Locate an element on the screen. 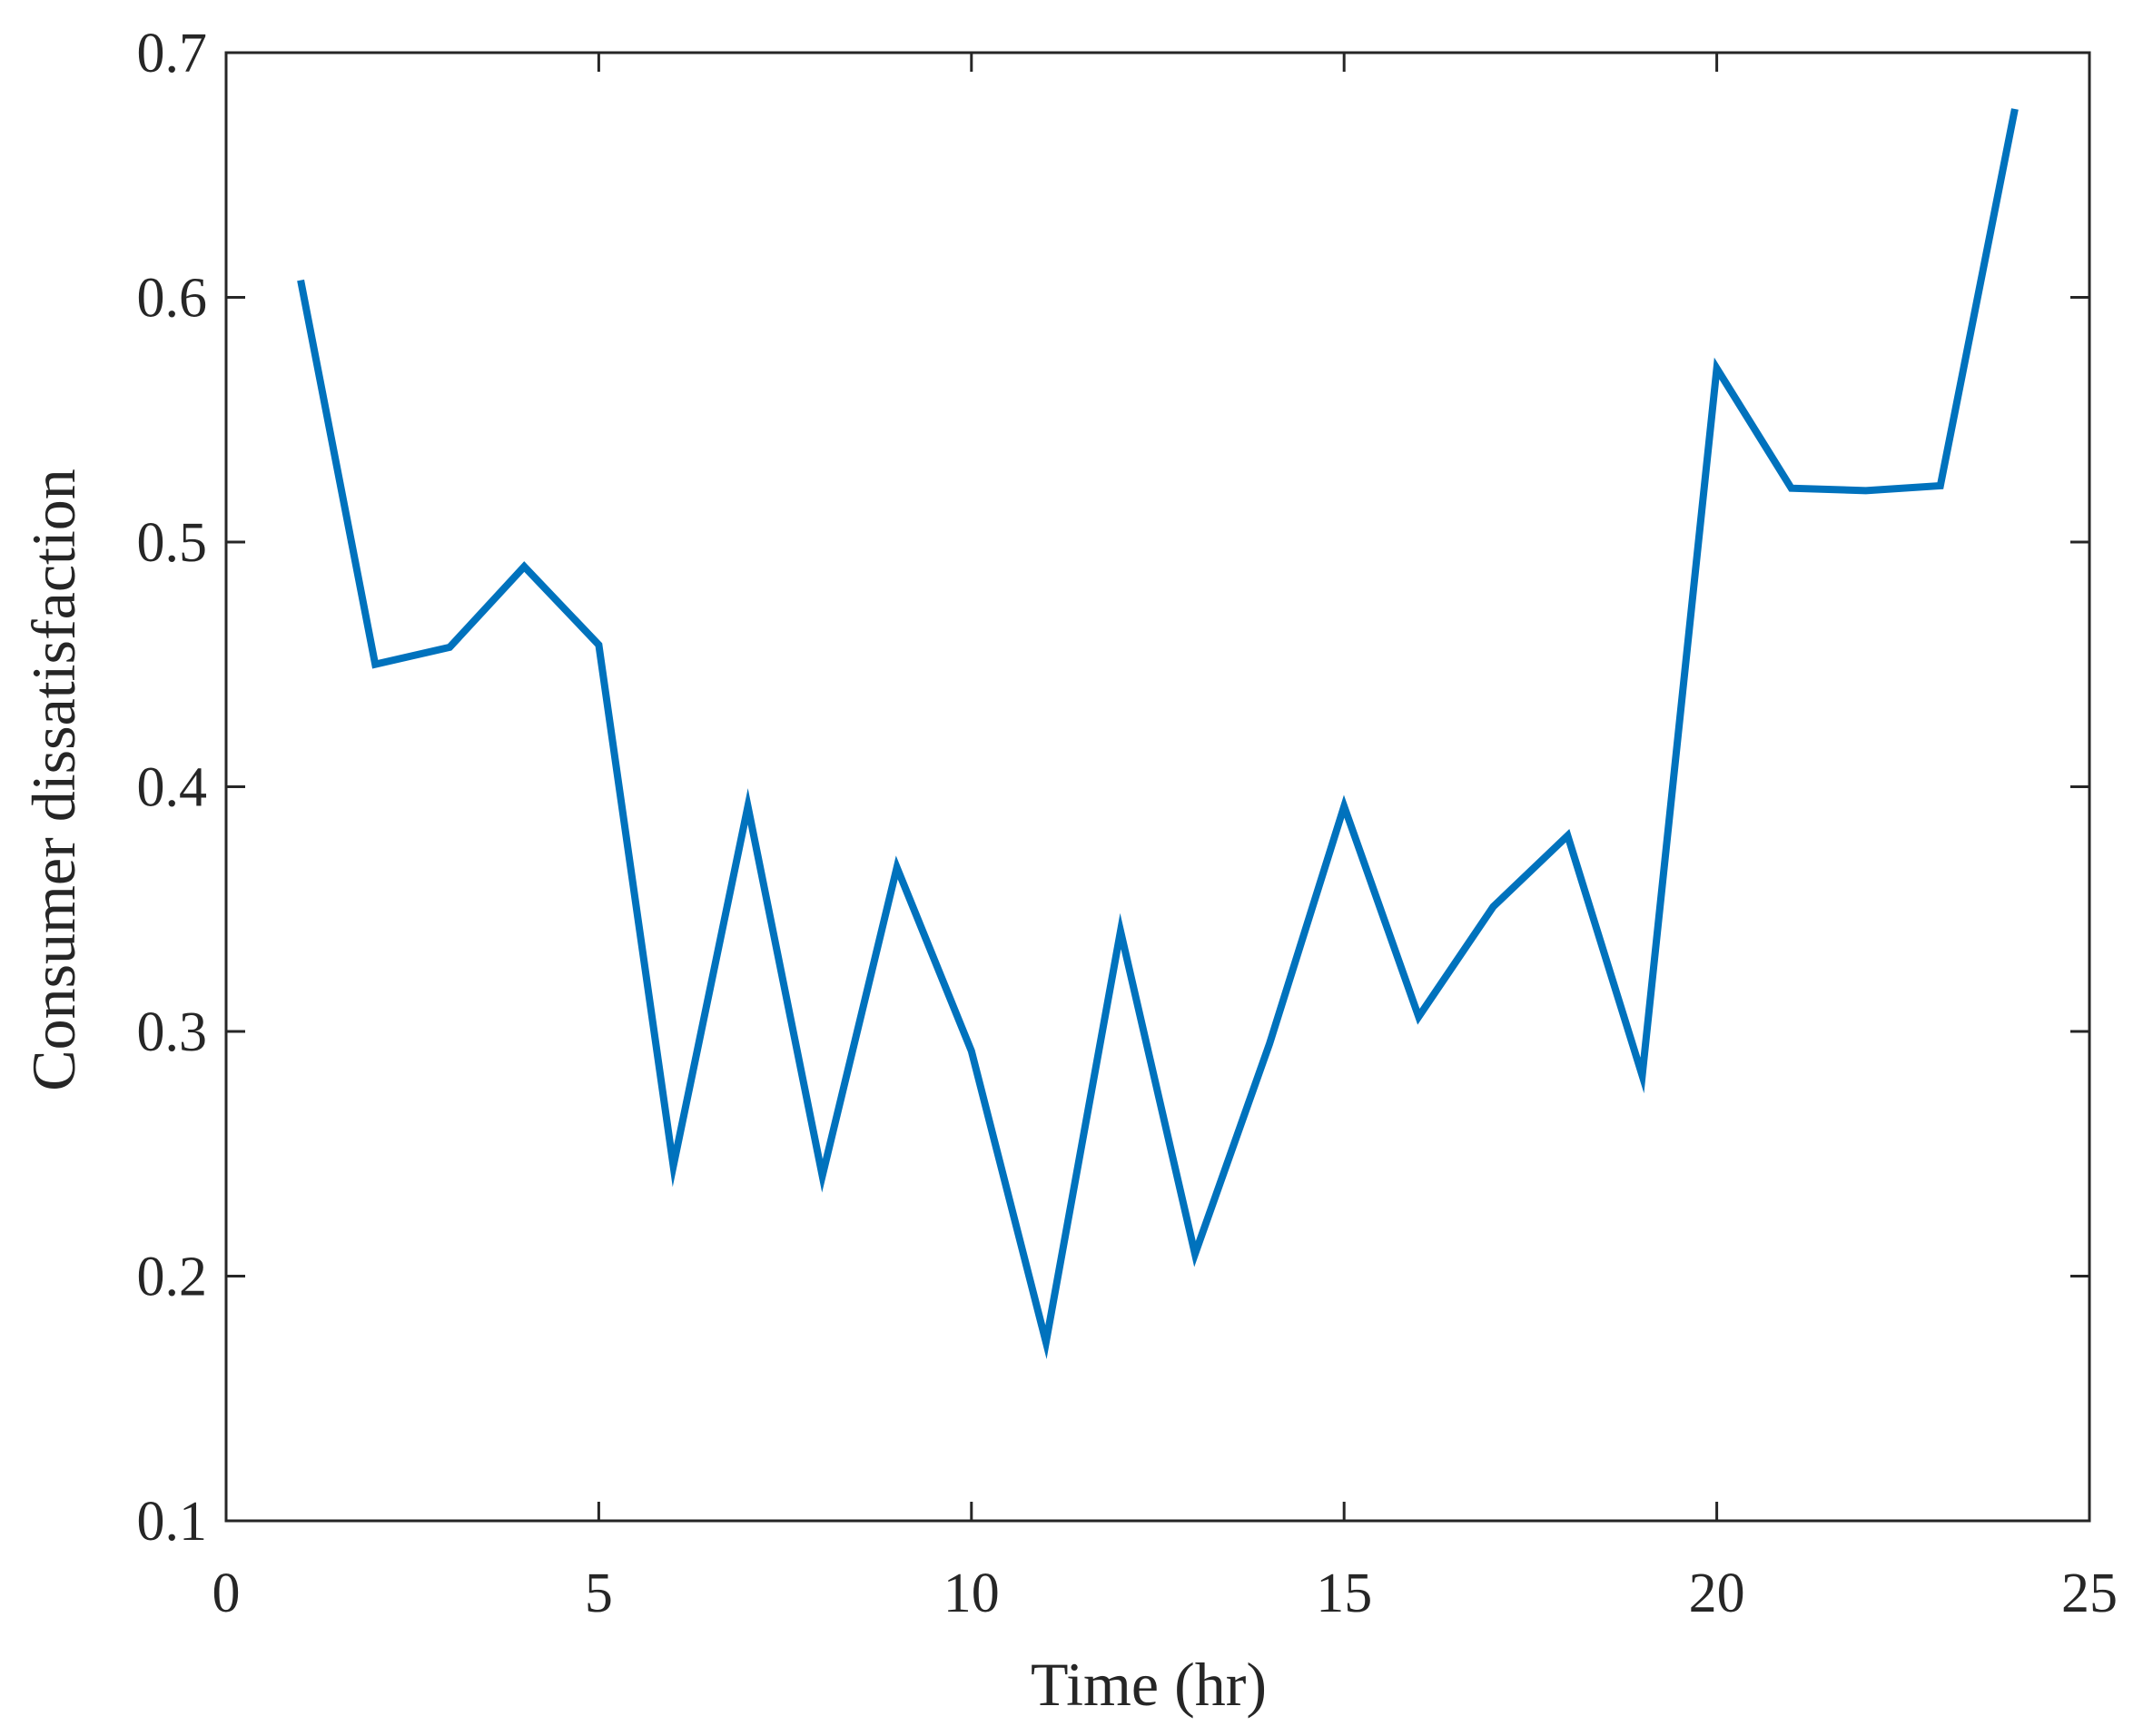 The width and height of the screenshot is (2153, 1736). x-tick-label: 0 is located at coordinates (226, 1593).